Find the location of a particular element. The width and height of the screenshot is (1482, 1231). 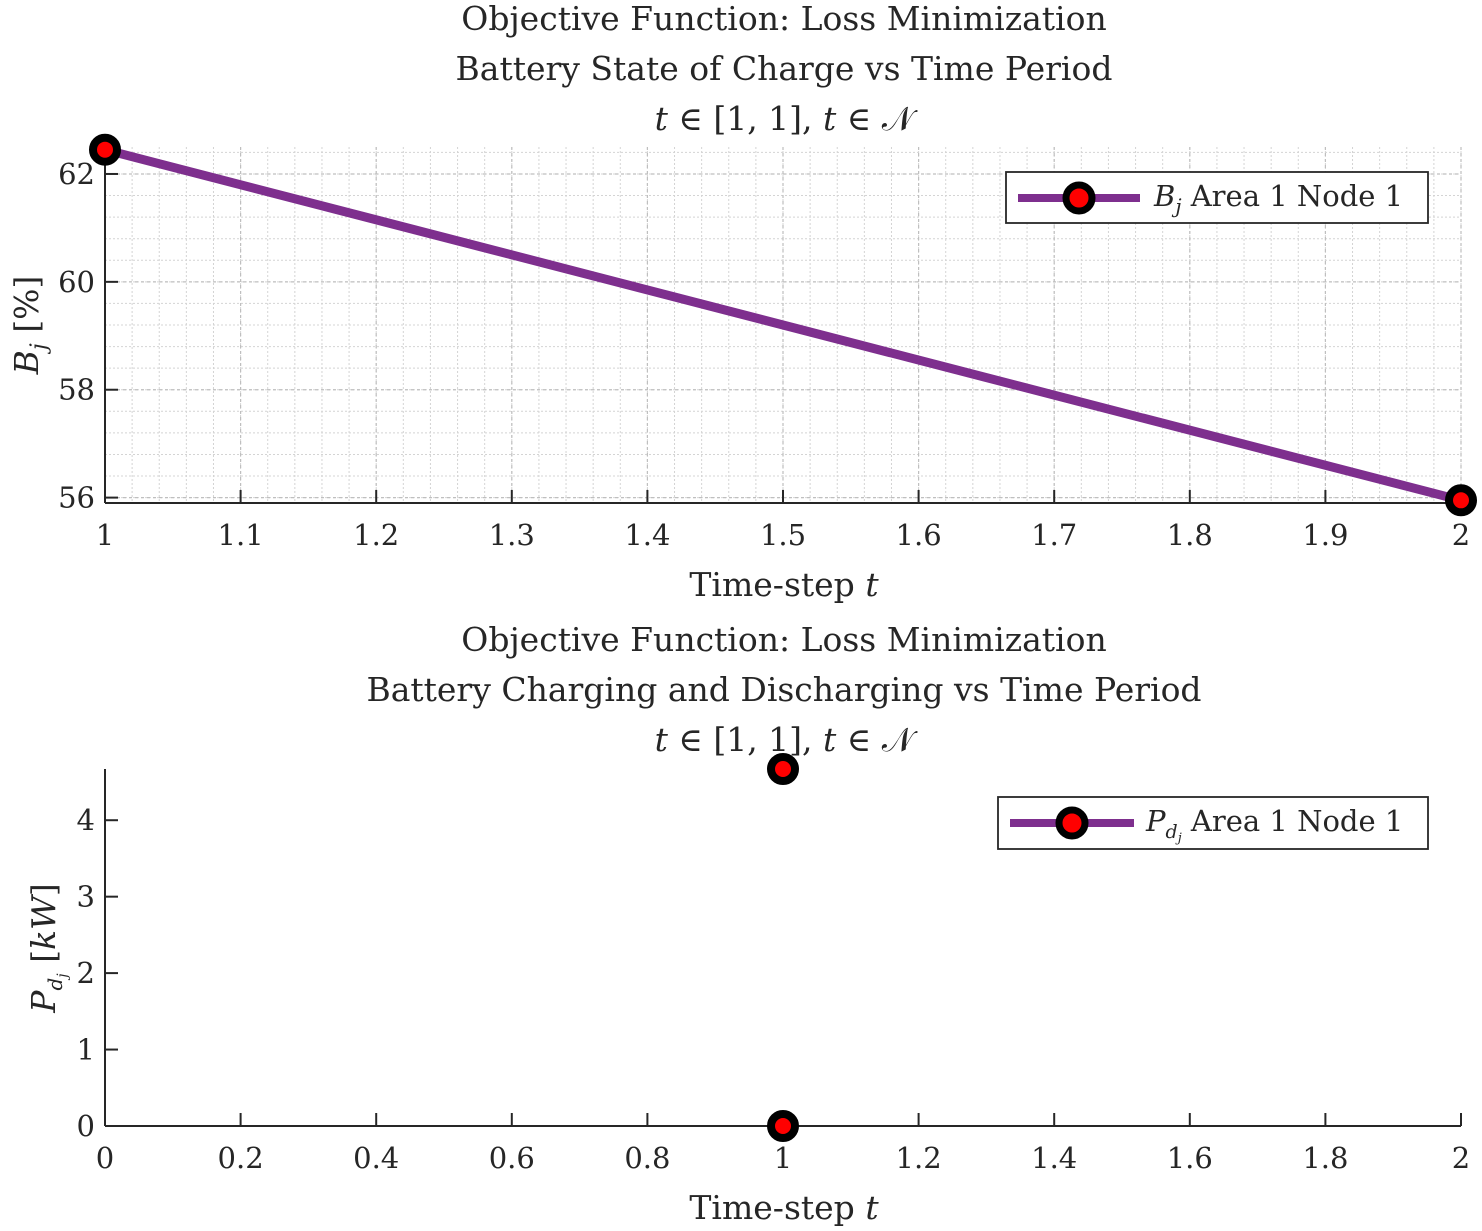

soc-title-line-2: Battery State of Charge vs Time Period is located at coordinates (784, 68).